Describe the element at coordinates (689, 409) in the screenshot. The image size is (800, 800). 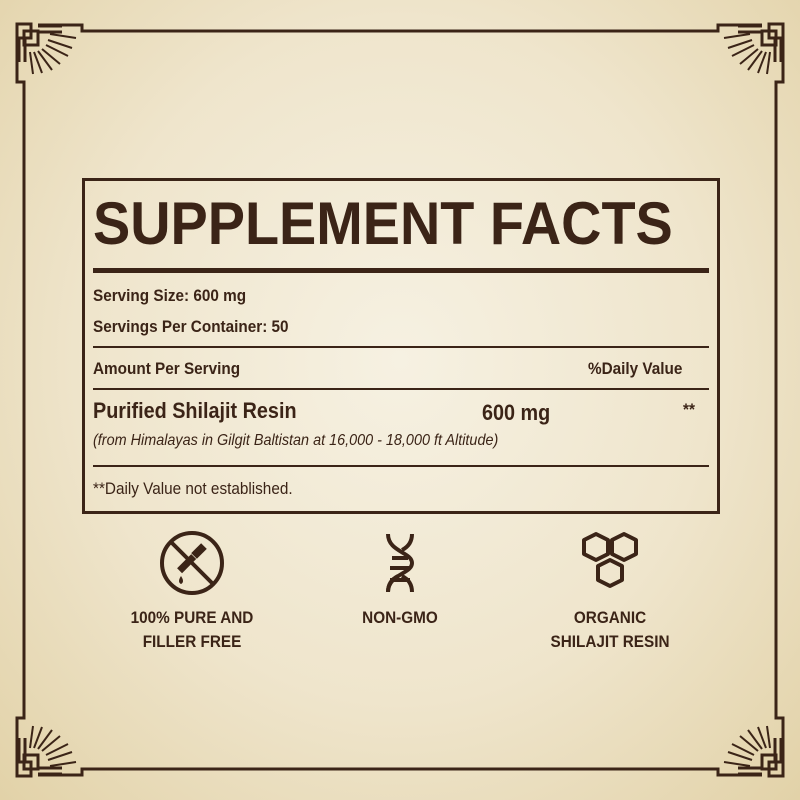
I see `ingredient-daily-value: **` at that location.